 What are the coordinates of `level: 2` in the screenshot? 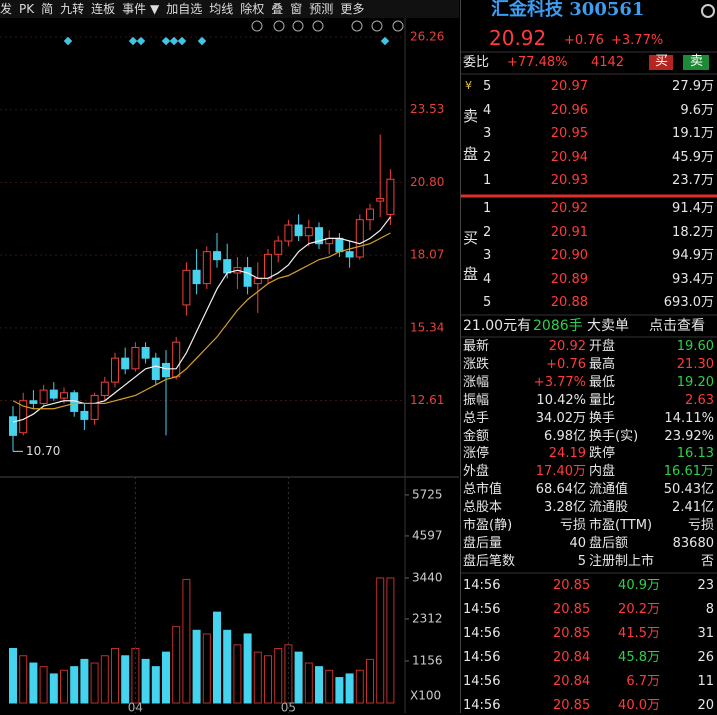 It's located at (487, 232).